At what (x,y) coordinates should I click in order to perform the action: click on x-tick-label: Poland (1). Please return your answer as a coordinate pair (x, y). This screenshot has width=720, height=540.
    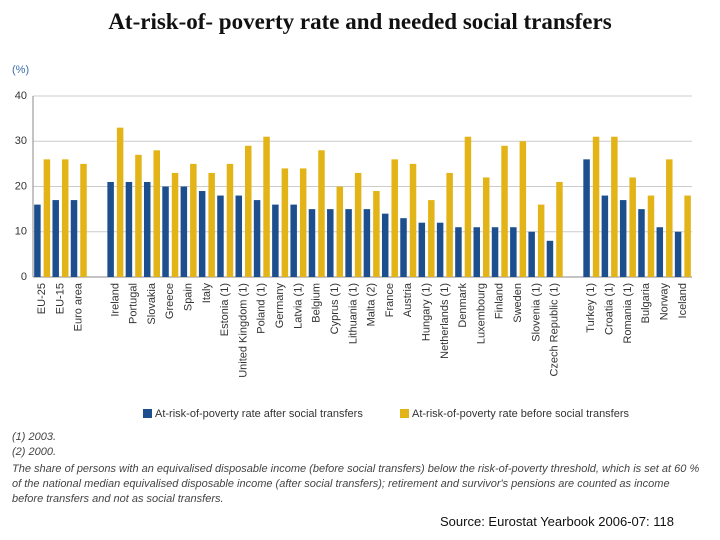
    Looking at the image, I should click on (262, 308).